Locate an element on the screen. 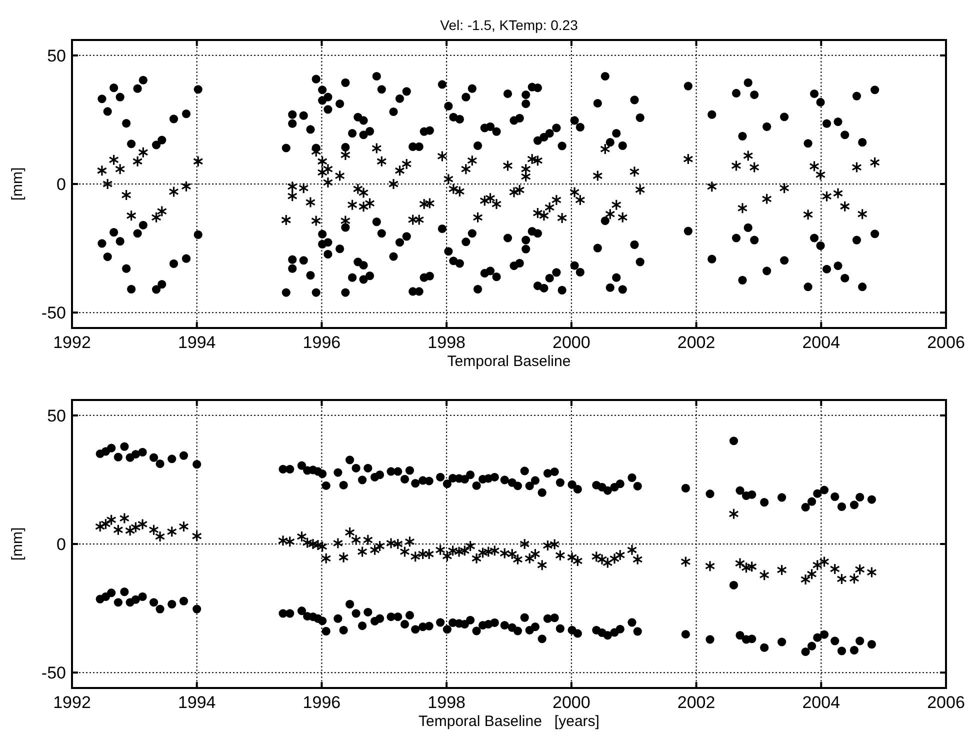 Image resolution: width=980 pixels, height=745 pixels. chart-title: Vel: -1.5, KTemp: 0.23 is located at coordinates (509, 25).